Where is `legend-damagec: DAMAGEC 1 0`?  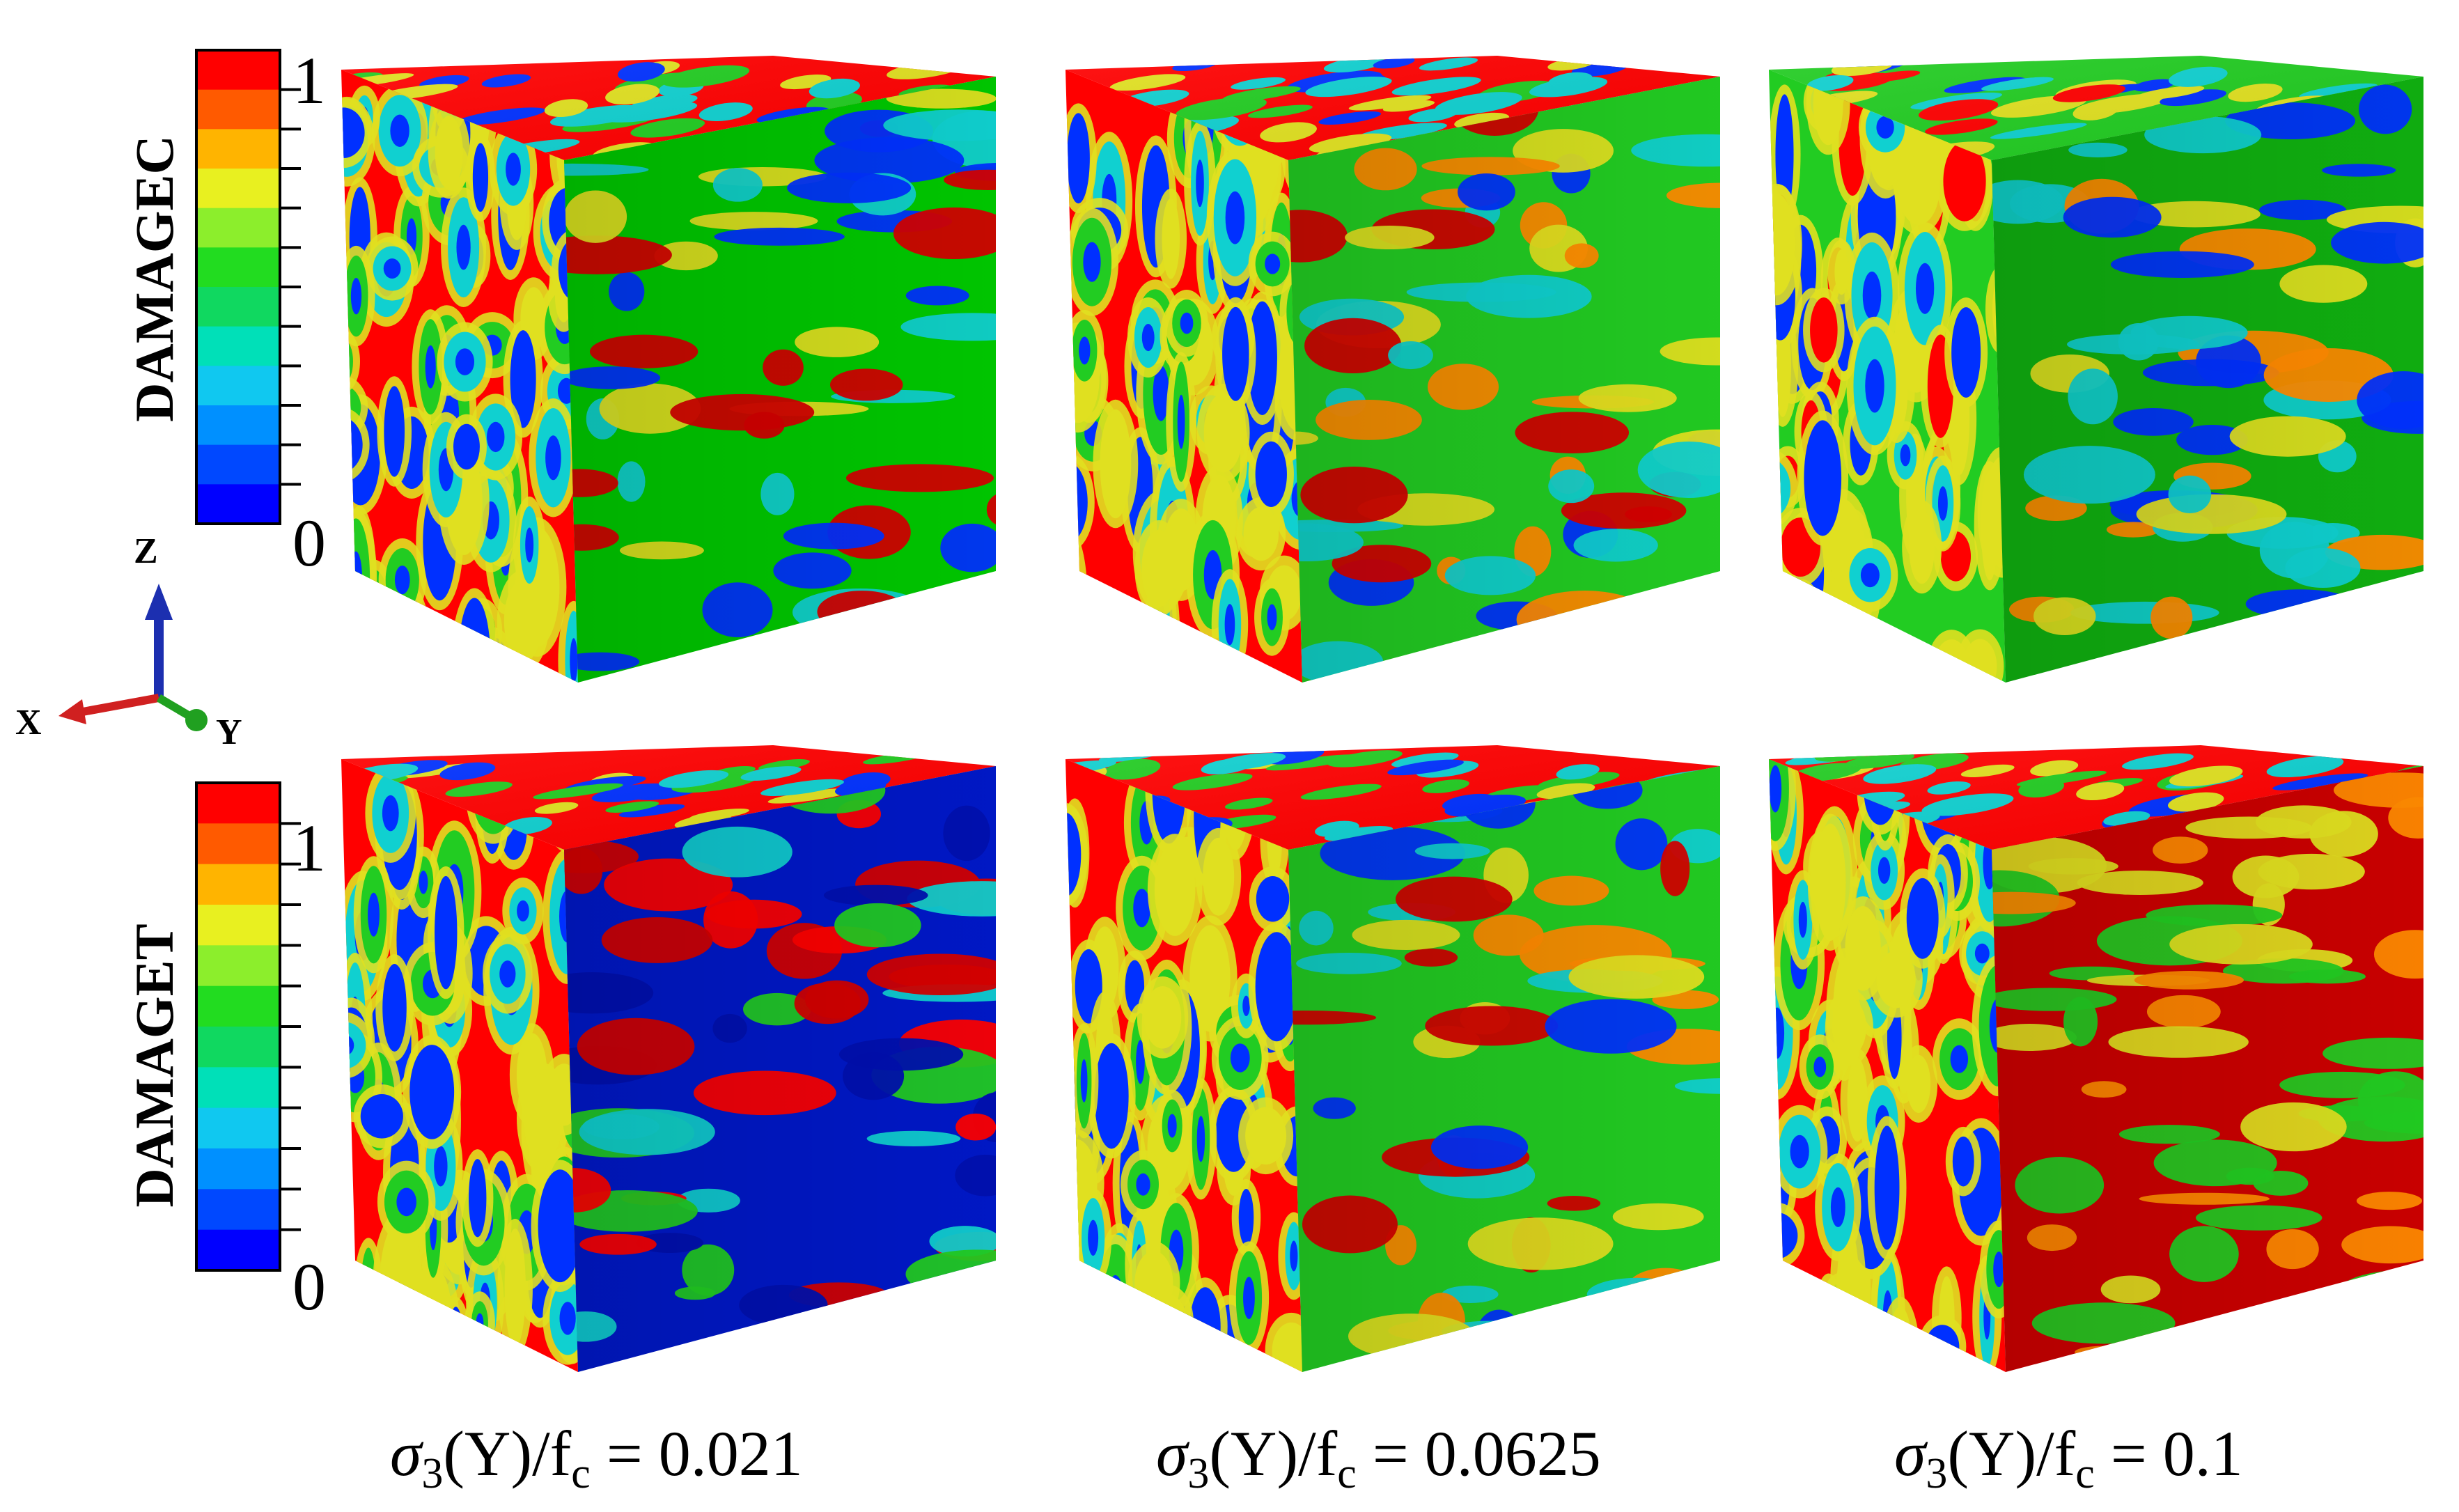
legend-damagec: DAMAGEC 1 0 is located at coordinates (225, 312).